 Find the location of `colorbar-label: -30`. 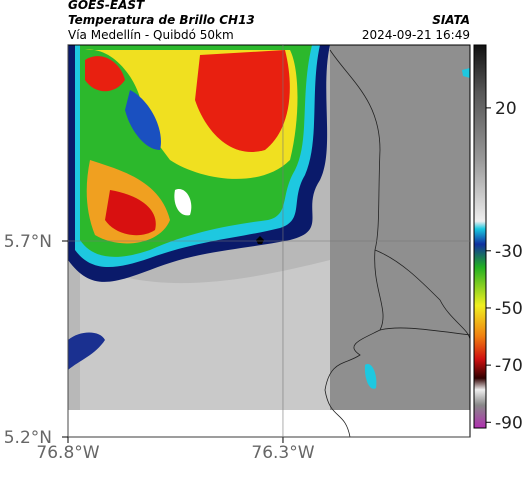

colorbar-label: -30 is located at coordinates (509, 252).